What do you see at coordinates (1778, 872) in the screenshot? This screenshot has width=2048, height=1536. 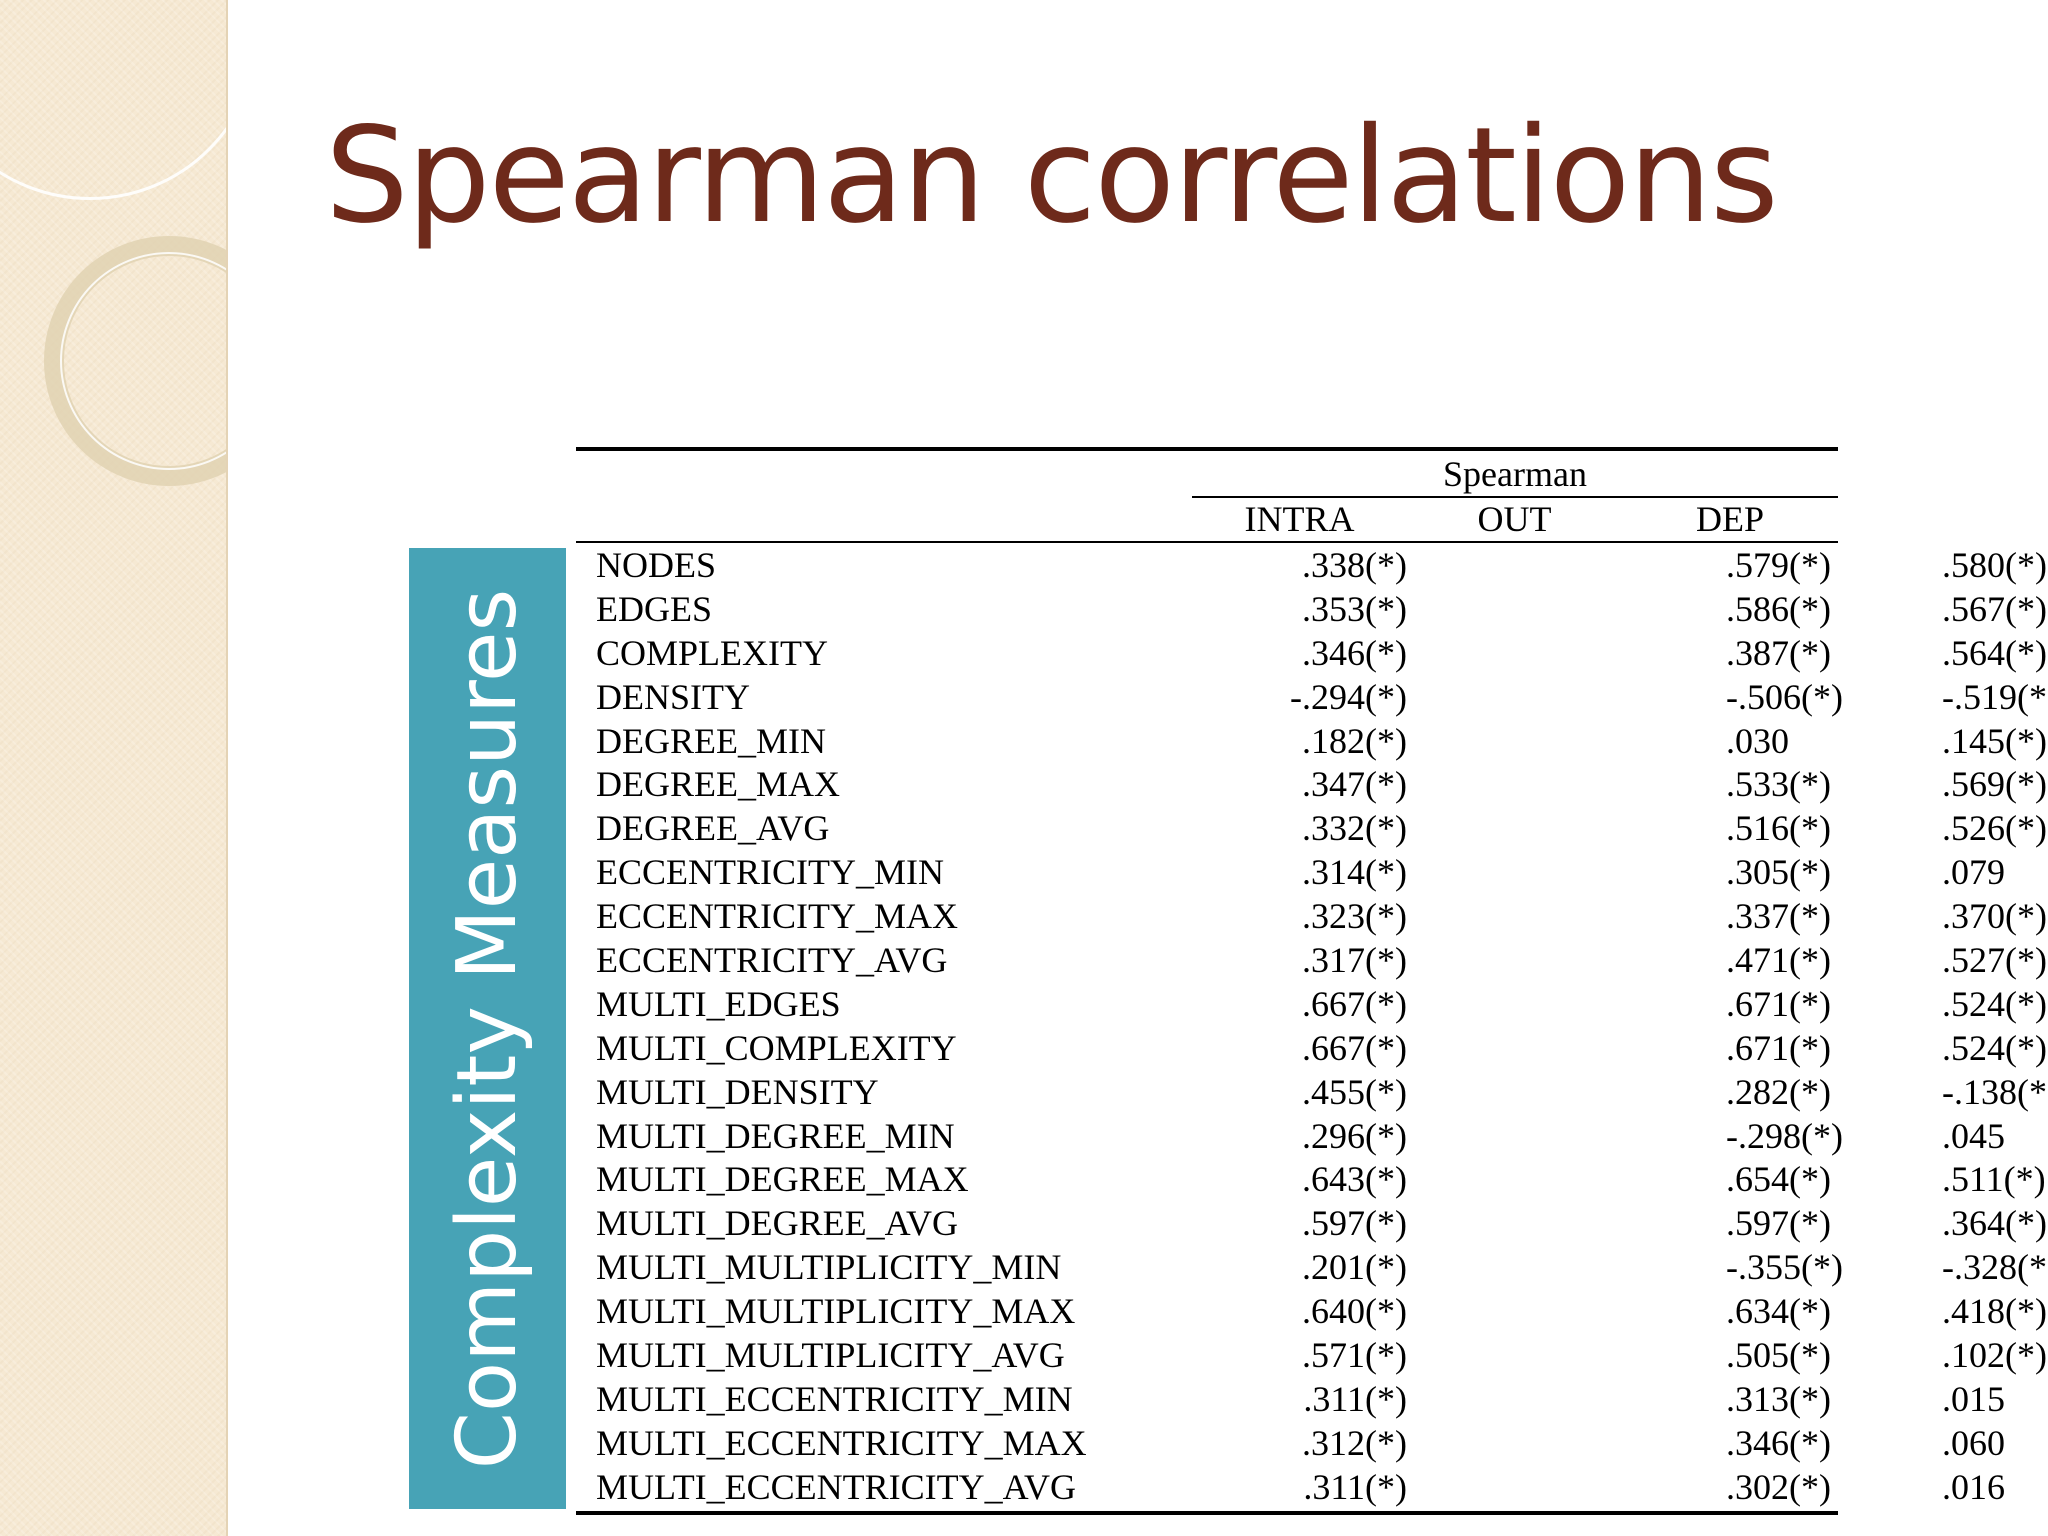 I see `out-value: .305(*)` at bounding box center [1778, 872].